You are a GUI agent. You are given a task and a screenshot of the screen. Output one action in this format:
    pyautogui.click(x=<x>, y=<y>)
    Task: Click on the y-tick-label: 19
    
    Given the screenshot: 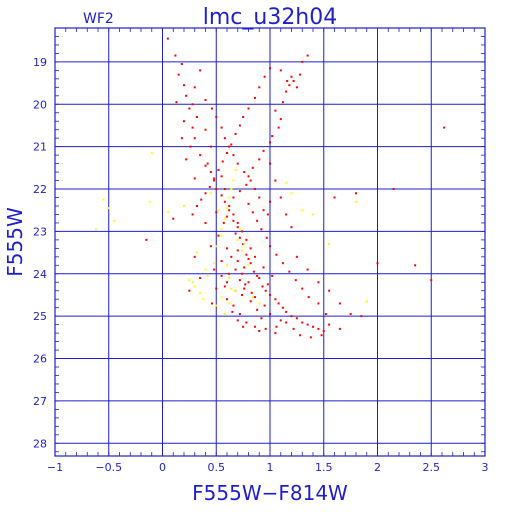 What is the action you would take?
    pyautogui.click(x=40, y=62)
    